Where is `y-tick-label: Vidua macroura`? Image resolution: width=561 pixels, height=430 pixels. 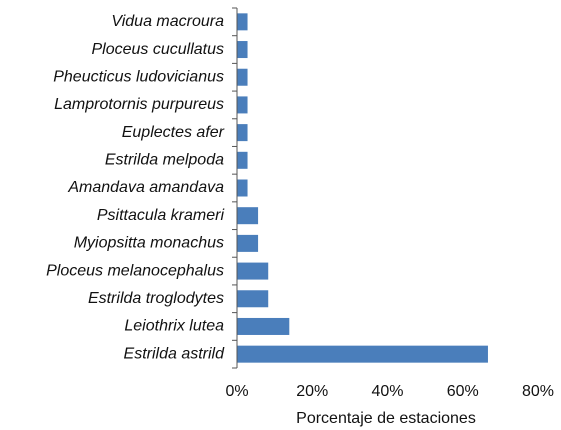 y-tick-label: Vidua macroura is located at coordinates (167, 21).